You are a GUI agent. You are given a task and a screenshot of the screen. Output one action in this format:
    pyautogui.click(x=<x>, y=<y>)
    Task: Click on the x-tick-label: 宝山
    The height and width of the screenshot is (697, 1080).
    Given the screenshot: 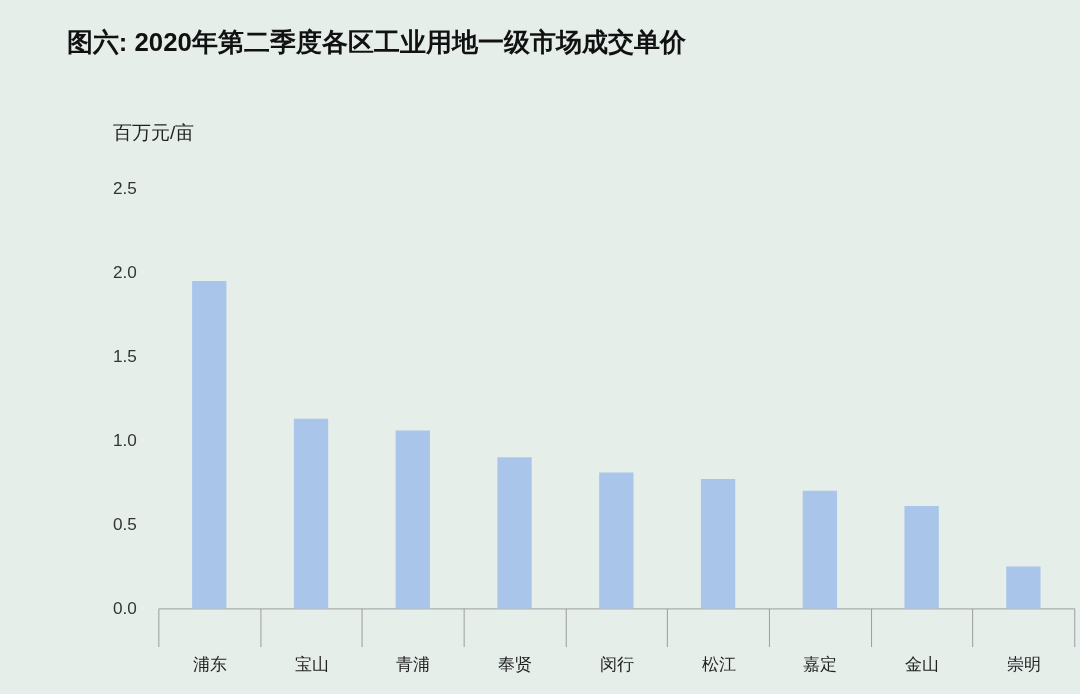 What is the action you would take?
    pyautogui.click(x=311, y=663)
    